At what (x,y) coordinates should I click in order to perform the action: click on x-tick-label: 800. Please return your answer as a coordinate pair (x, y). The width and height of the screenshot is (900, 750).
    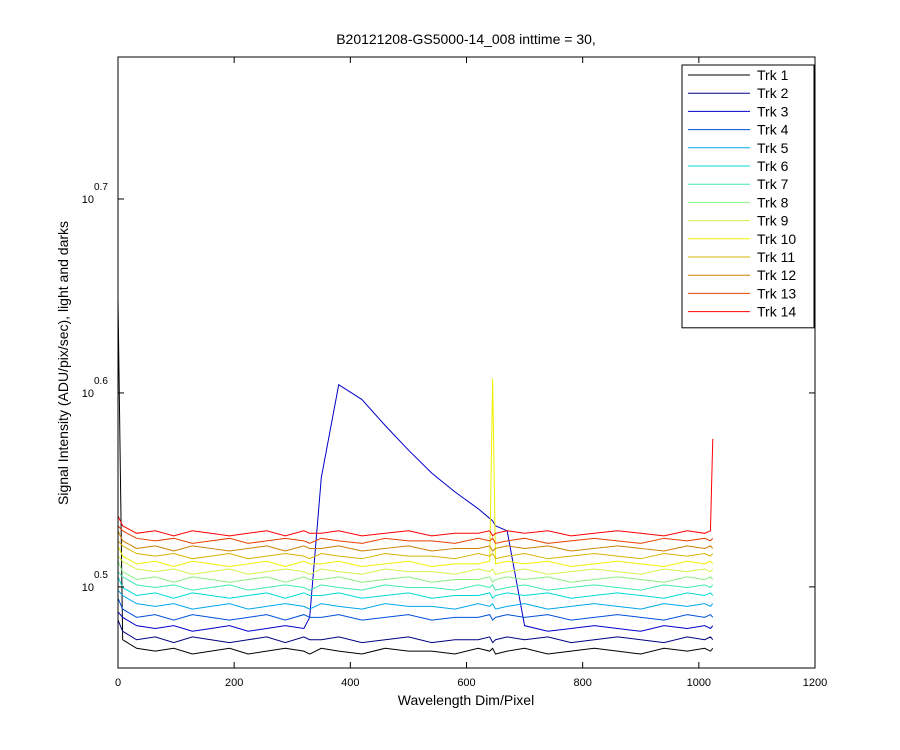
    Looking at the image, I should click on (582, 683).